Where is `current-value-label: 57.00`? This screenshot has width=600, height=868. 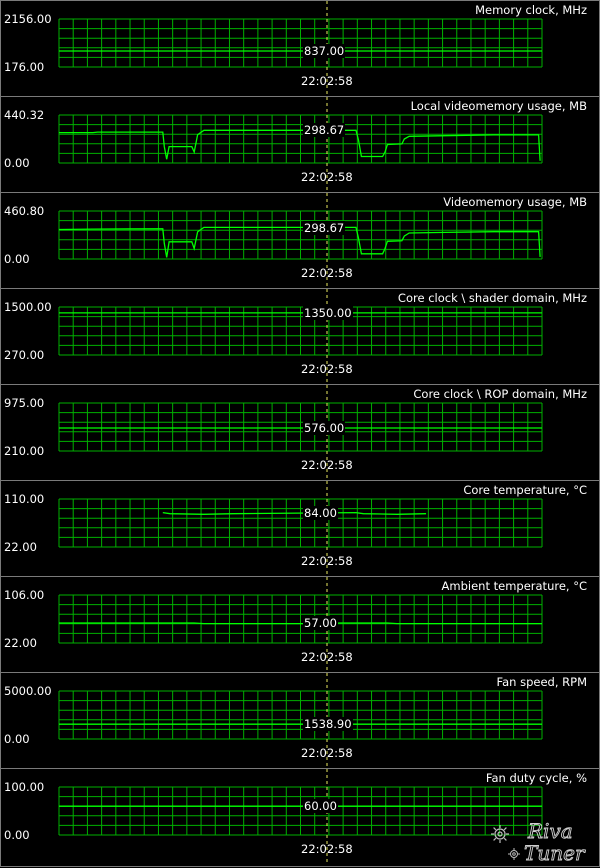 current-value-label: 57.00 is located at coordinates (320, 623).